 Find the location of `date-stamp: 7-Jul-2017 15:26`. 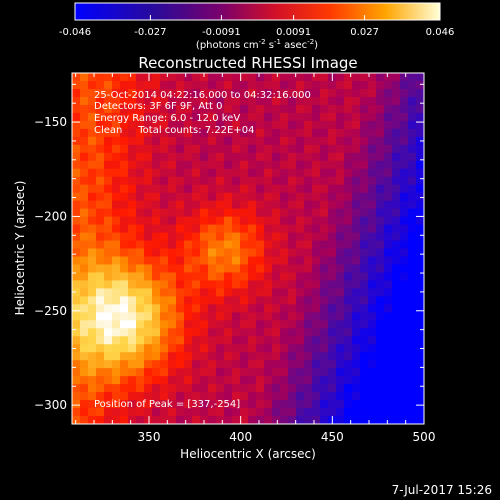

date-stamp: 7-Jul-2017 15:26 is located at coordinates (442, 490).